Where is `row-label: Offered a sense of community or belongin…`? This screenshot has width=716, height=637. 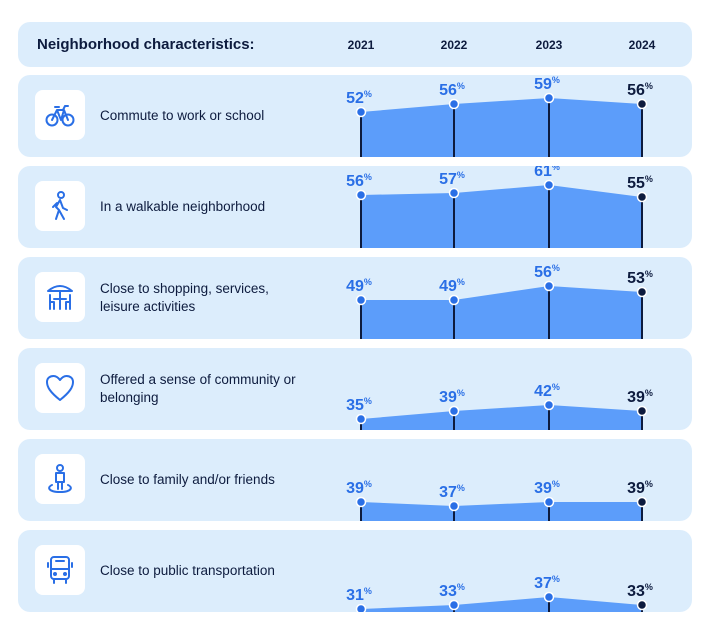
row-label: Offered a sense of community or belongin… is located at coordinates (198, 388).